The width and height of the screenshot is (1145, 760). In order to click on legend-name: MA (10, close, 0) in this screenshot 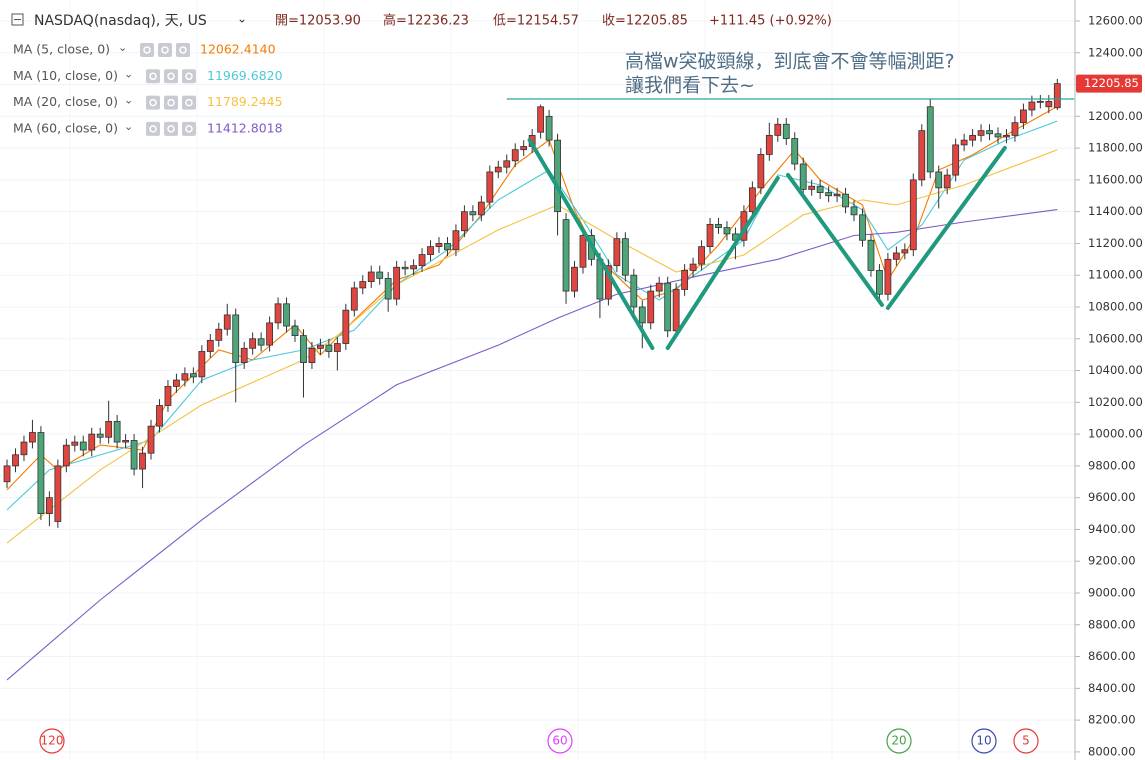, I will do `click(65, 75)`.